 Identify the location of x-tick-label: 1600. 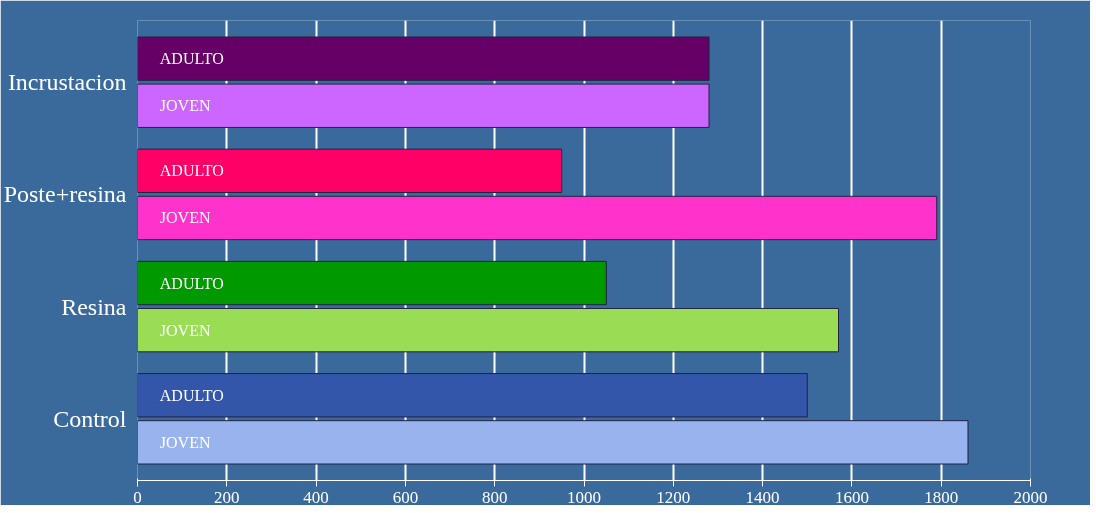
(851, 497).